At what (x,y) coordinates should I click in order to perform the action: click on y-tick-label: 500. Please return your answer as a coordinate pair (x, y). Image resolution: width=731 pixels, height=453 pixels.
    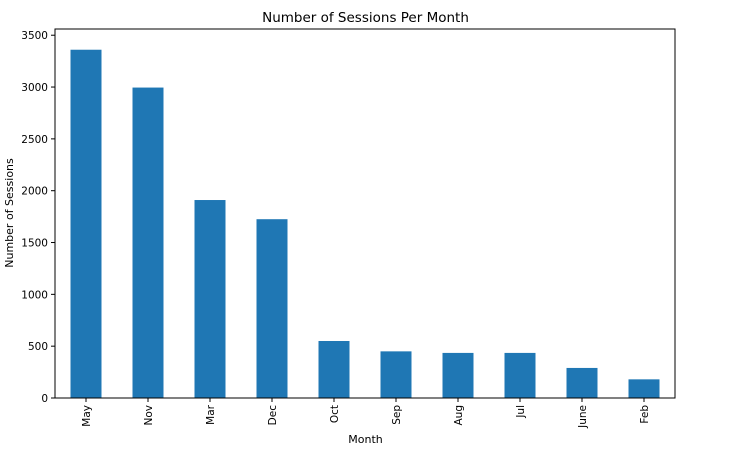
    Looking at the image, I should click on (38, 347).